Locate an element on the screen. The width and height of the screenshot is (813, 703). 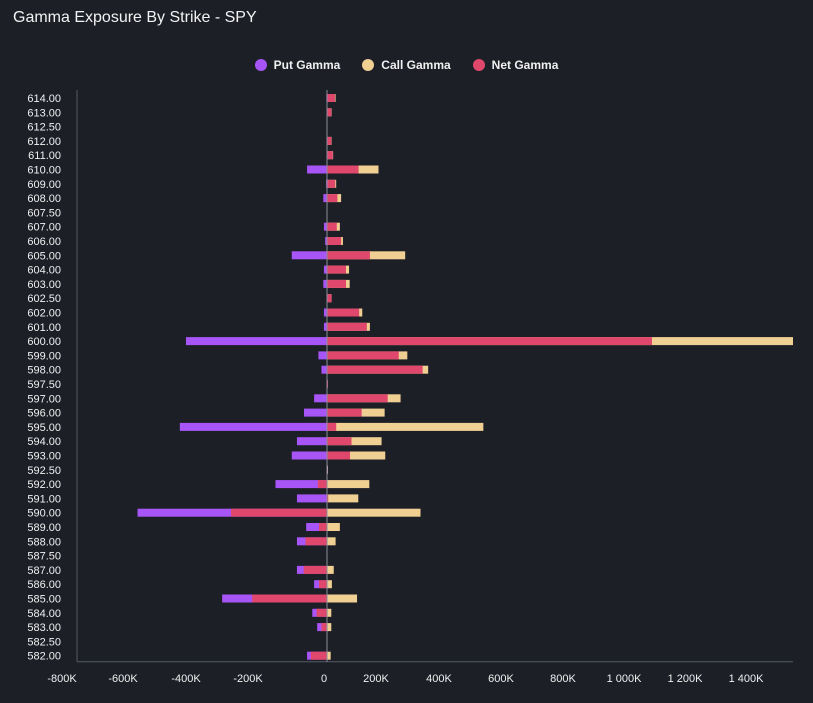
y-tick-label: 607.00 is located at coordinates (44, 228).